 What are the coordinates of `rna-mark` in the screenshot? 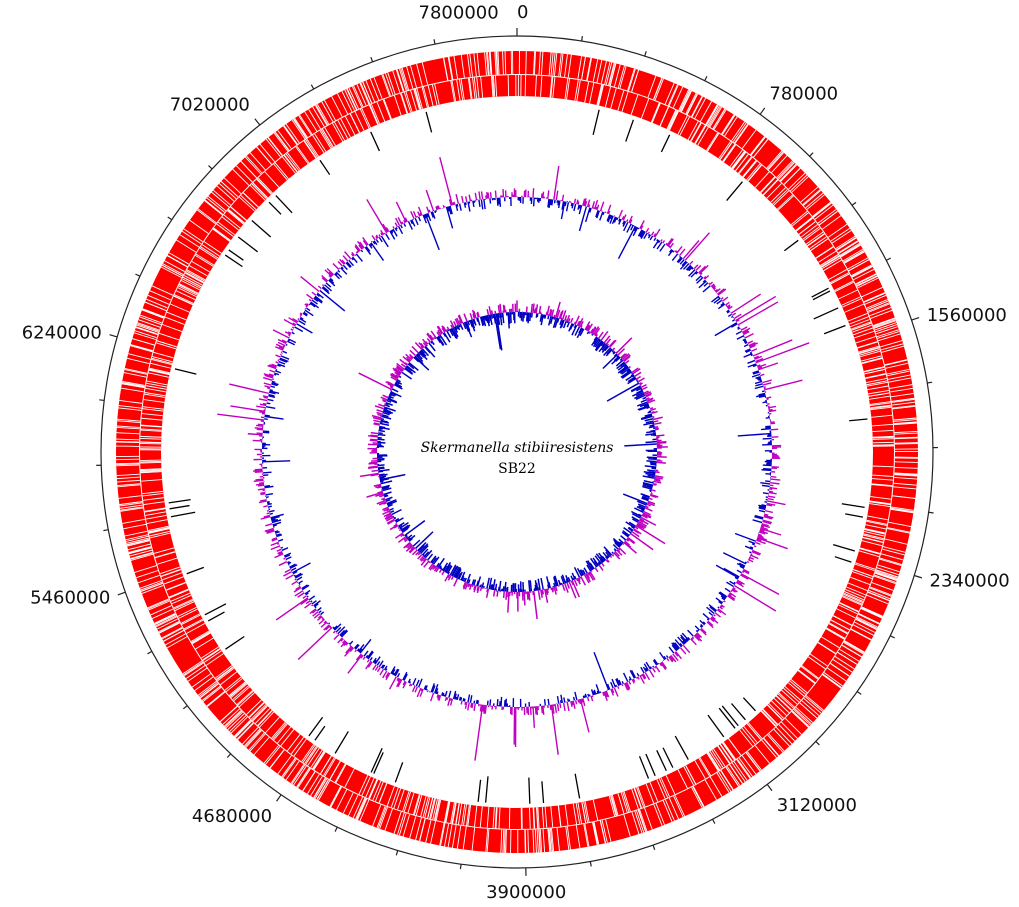 It's located at (429, 122).